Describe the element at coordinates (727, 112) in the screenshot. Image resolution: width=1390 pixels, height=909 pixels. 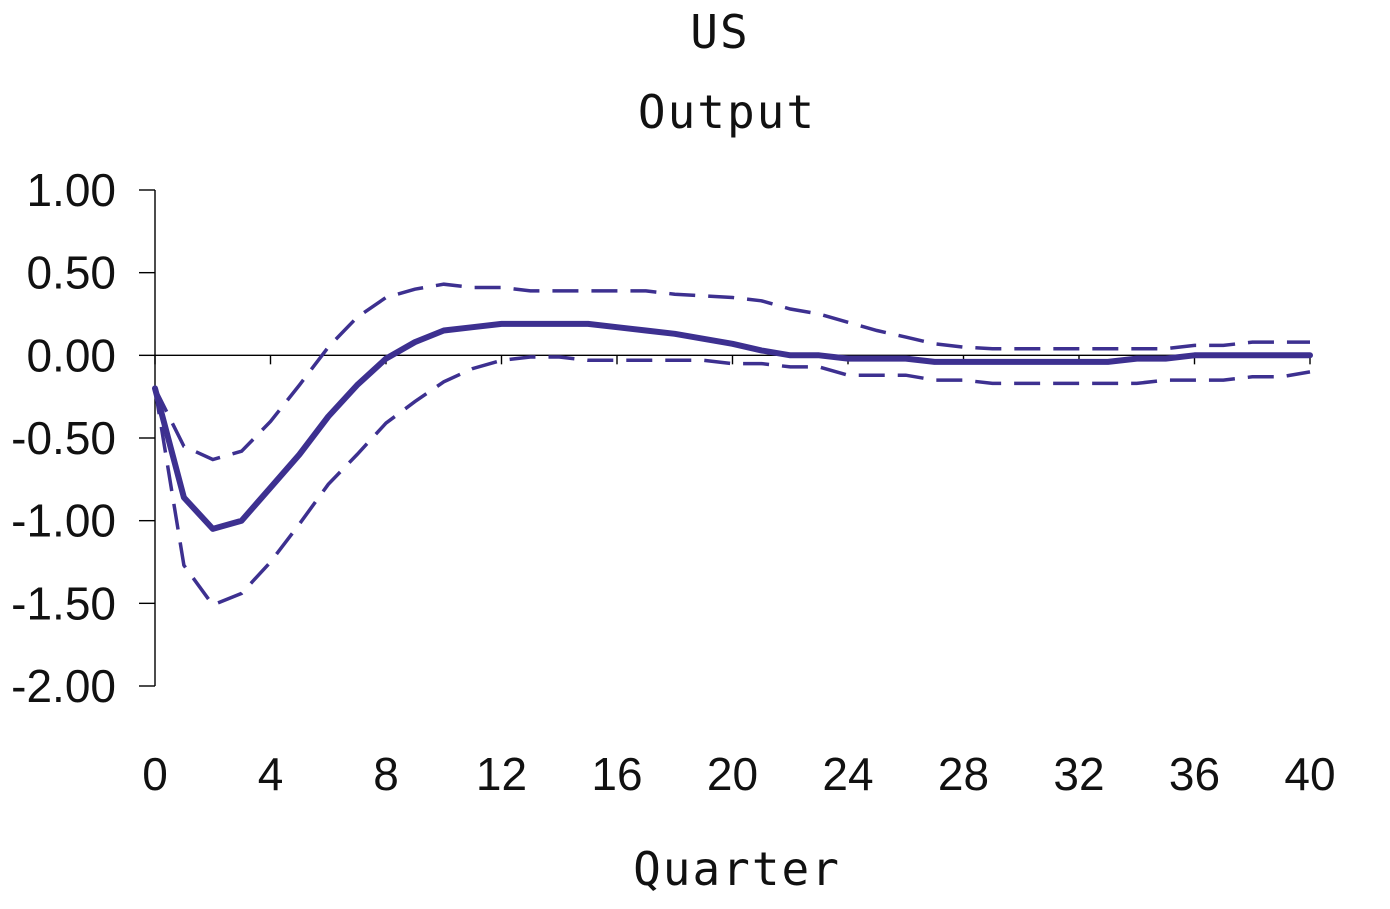
I see `chart-subtitle: Output` at that location.